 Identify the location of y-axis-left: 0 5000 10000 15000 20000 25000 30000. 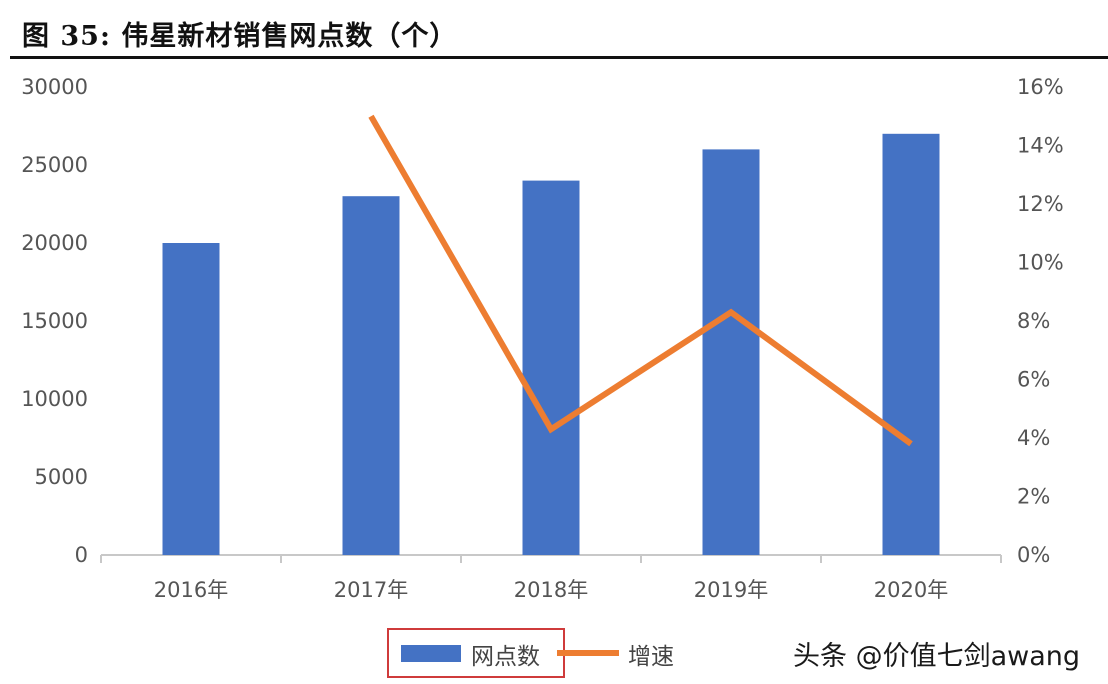
(54, 321).